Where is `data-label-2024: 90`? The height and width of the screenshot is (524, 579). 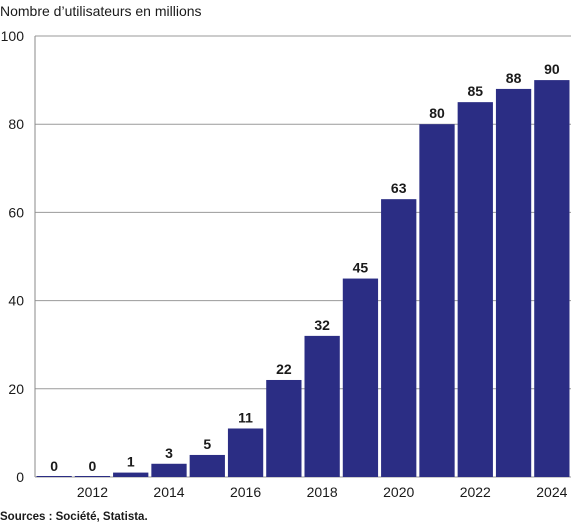
data-label-2024: 90 is located at coordinates (552, 69).